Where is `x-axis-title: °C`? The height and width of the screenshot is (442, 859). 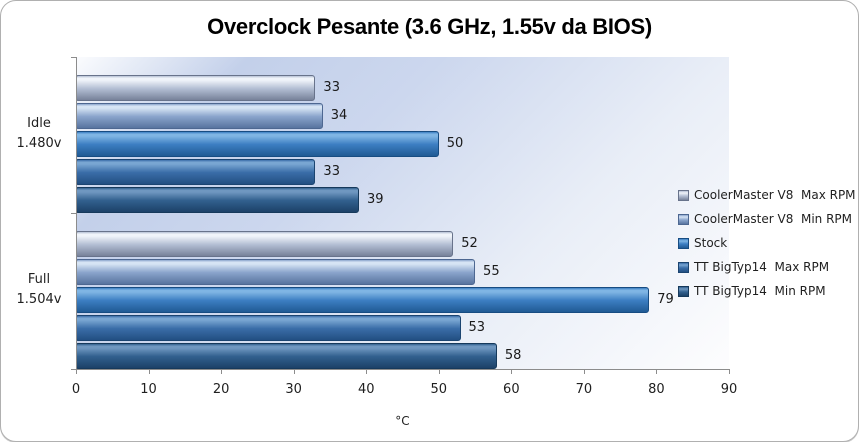
x-axis-title: °C is located at coordinates (402, 421).